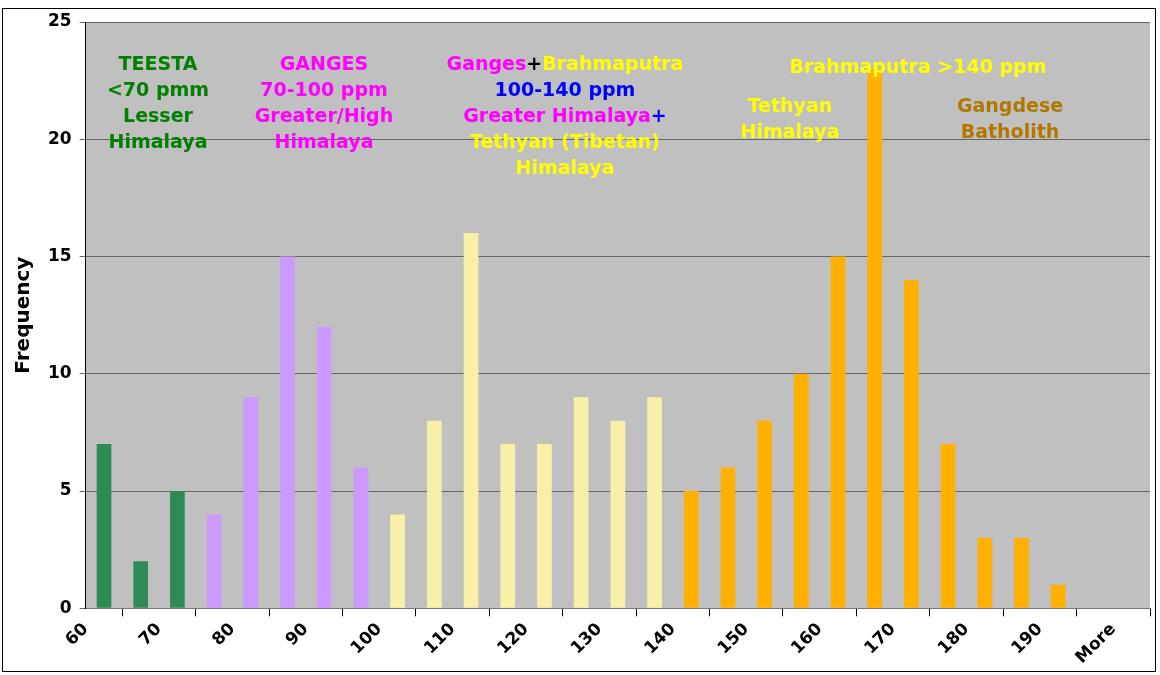 The width and height of the screenshot is (1160, 675). What do you see at coordinates (296, 634) in the screenshot?
I see `x-tick-label: 90` at bounding box center [296, 634].